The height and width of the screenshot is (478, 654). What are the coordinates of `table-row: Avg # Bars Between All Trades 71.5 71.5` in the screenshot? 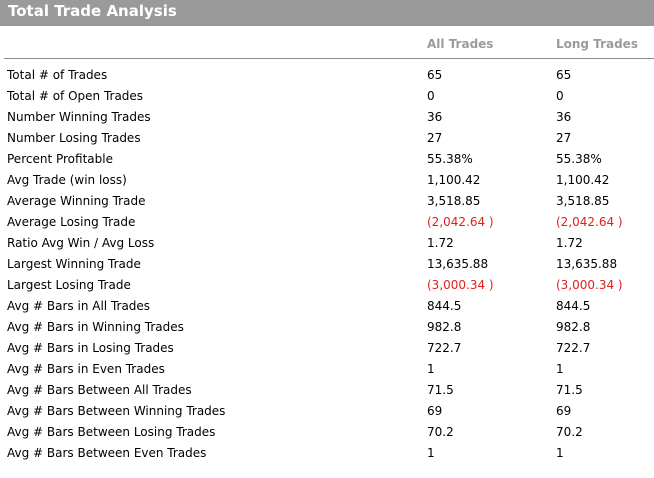 It's located at (327, 389).